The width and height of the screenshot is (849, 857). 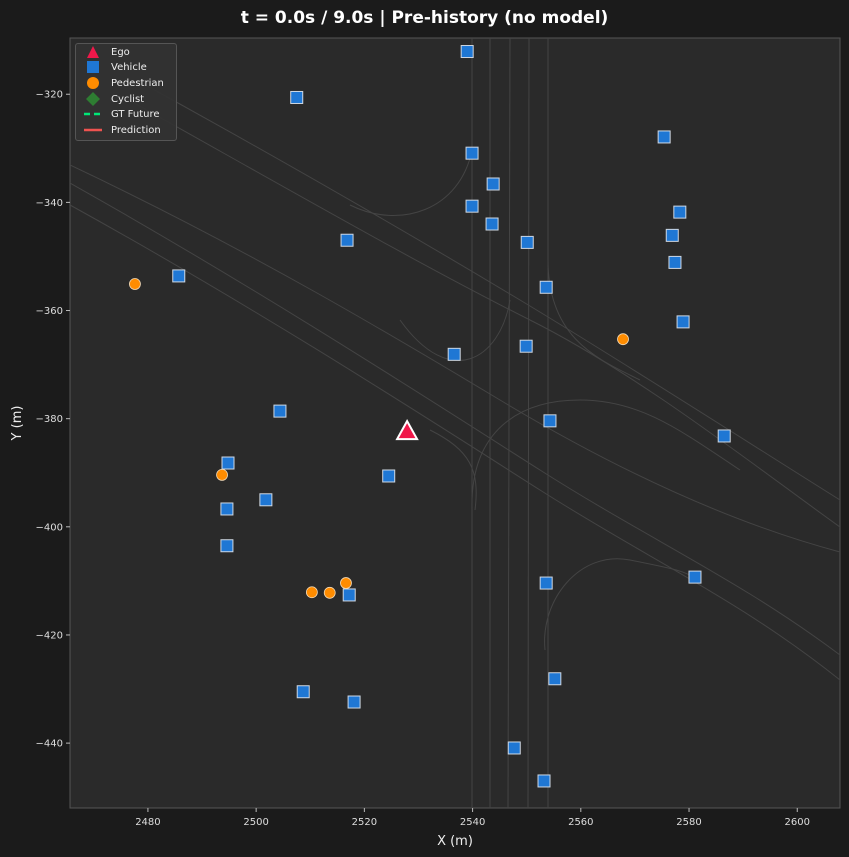 I want to click on ego-marker, so click(x=407, y=430).